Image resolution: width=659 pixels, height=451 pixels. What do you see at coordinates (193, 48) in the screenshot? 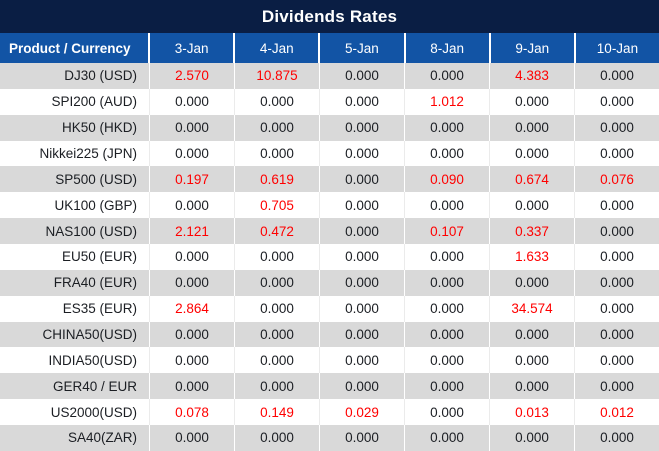
I see `column-header-3-jan: 3-Jan` at bounding box center [193, 48].